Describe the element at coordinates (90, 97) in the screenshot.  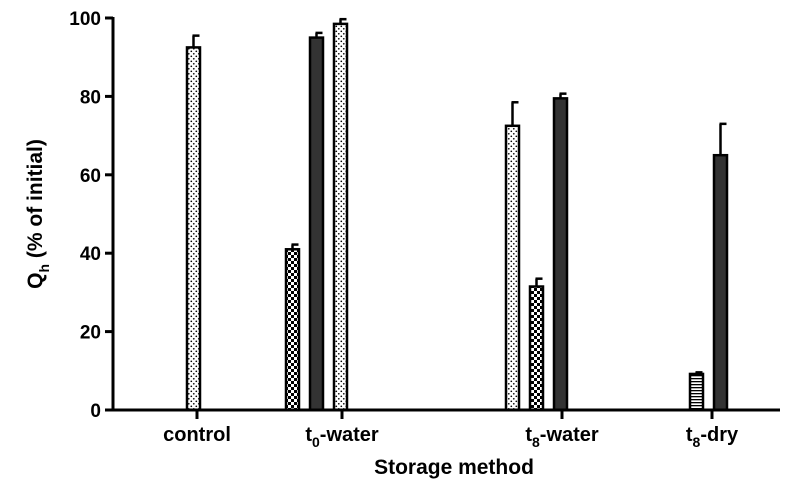
I see `y-tick-label: 80` at that location.